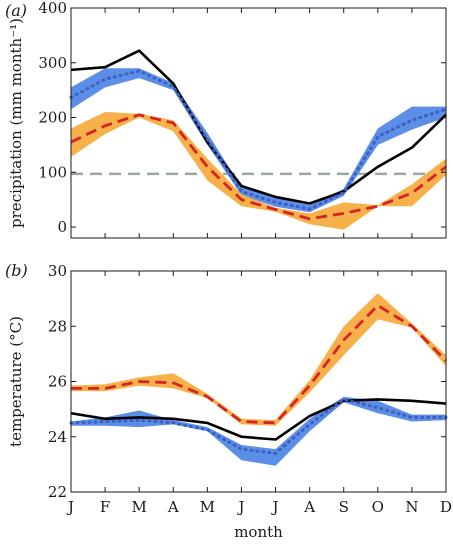 The height and width of the screenshot is (546, 453). What do you see at coordinates (62, 227) in the screenshot?
I see `y-tick-label: 0` at bounding box center [62, 227].